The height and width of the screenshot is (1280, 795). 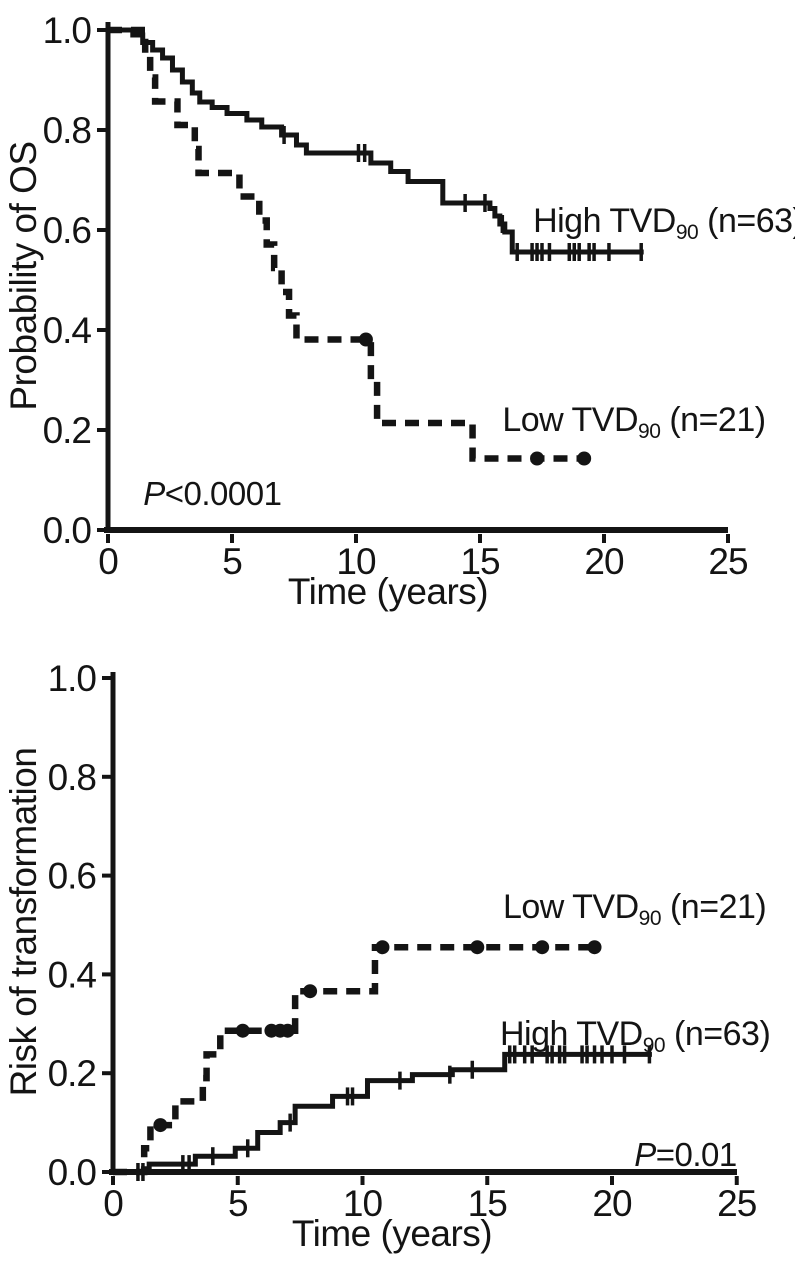 I want to click on y-axis-title: Risk of transformation, so click(x=23, y=922).